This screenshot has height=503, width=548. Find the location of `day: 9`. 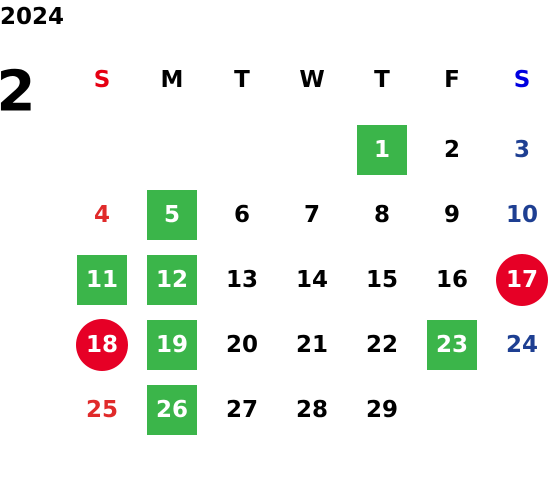

day: 9 is located at coordinates (452, 215).